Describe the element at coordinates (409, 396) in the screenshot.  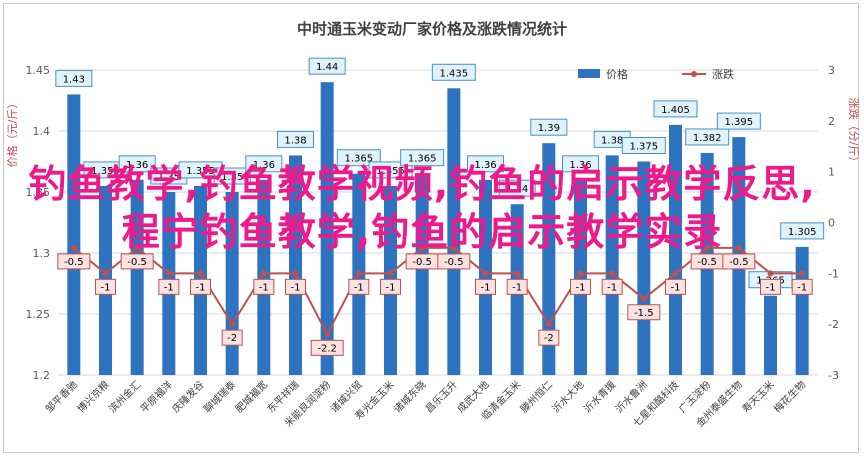
I see `x-tick-label: 诸城东晓` at that location.